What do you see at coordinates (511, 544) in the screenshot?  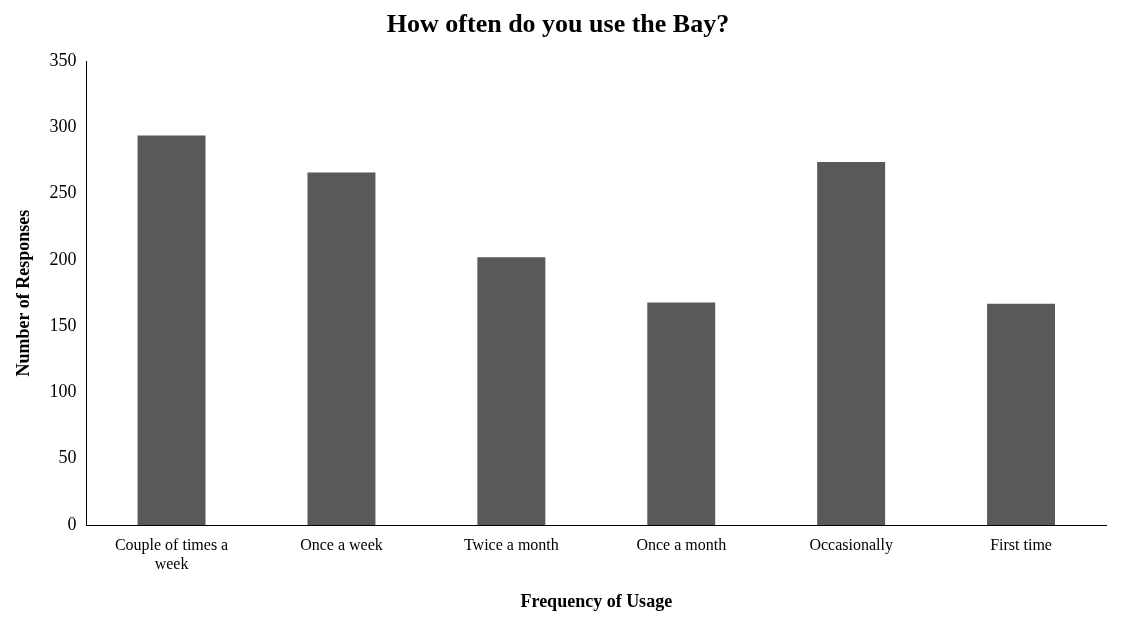 I see `x-tick-label: Twice a month` at bounding box center [511, 544].